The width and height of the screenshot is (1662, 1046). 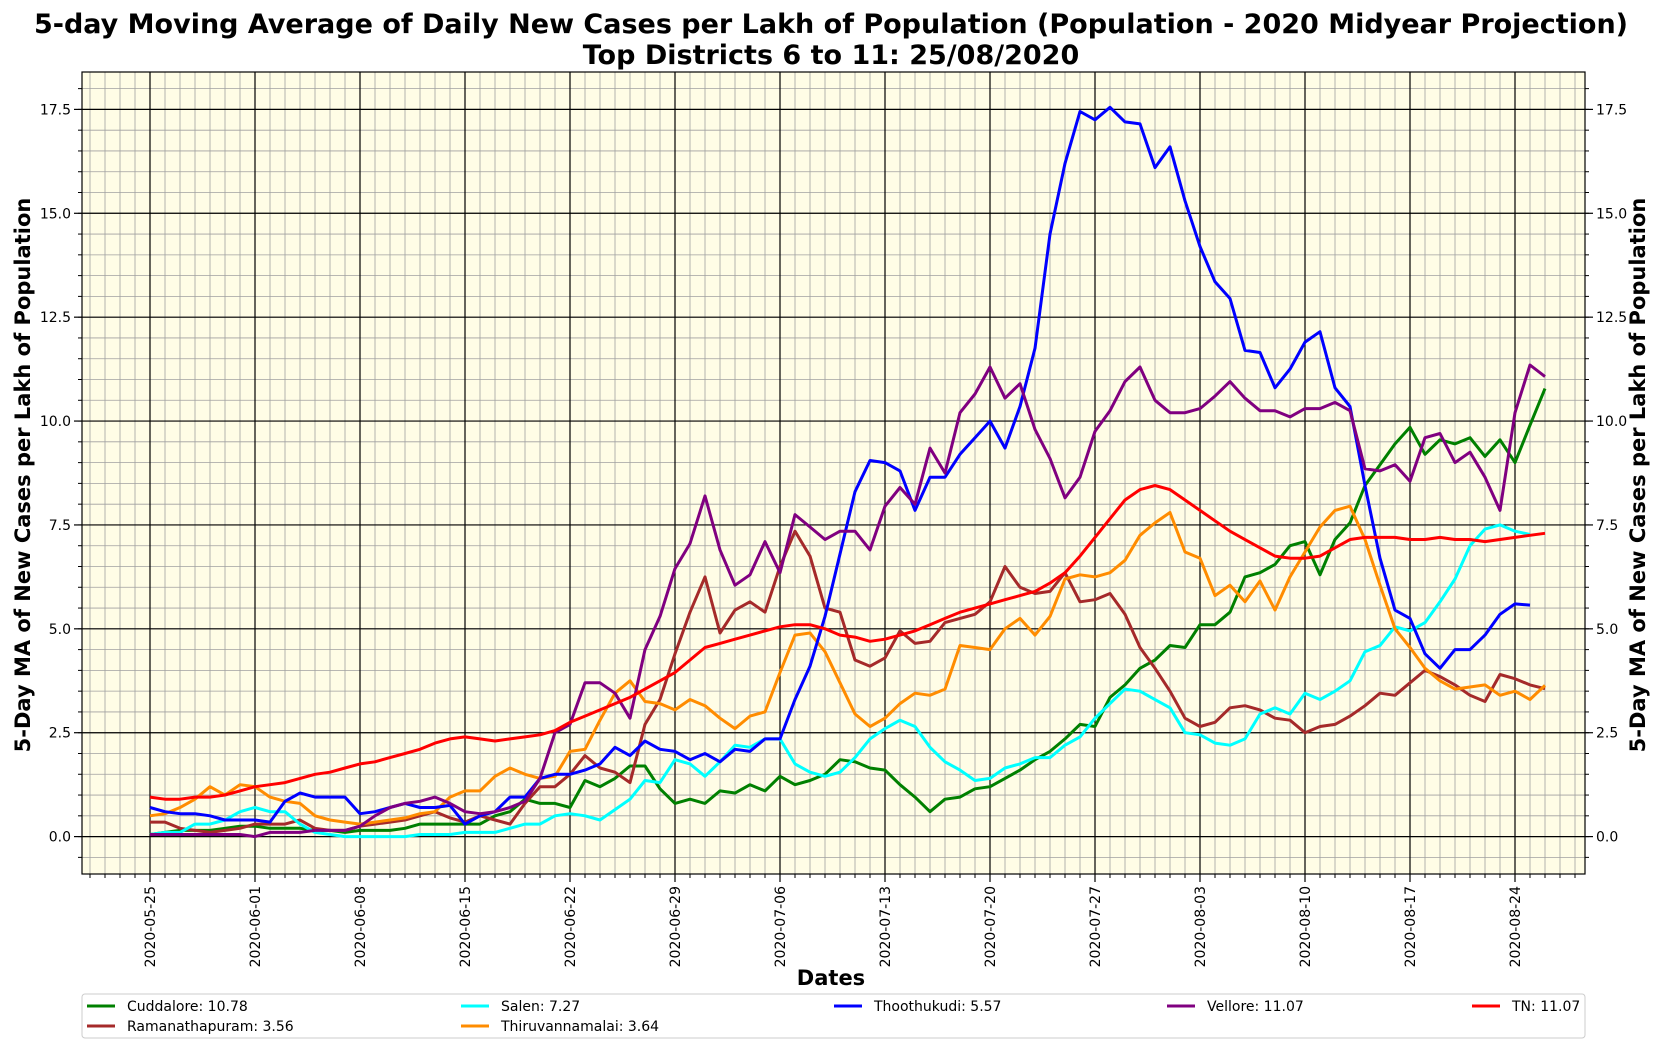 I want to click on y-tick-label-right: 15.0, so click(x=1611, y=214).